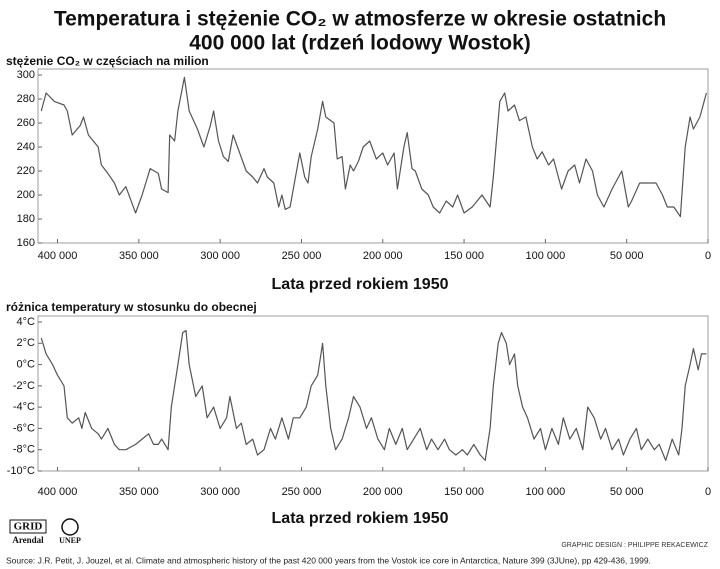  I want to click on title-line: 400 000 lat (rdzeń lodowy Wostok), so click(360, 43).